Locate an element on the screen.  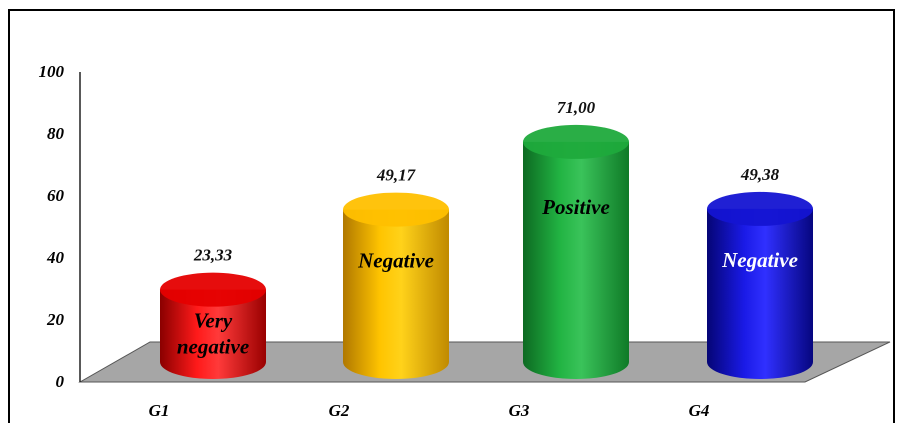
bar-g2: 49,17 Negative is located at coordinates (396, 272).